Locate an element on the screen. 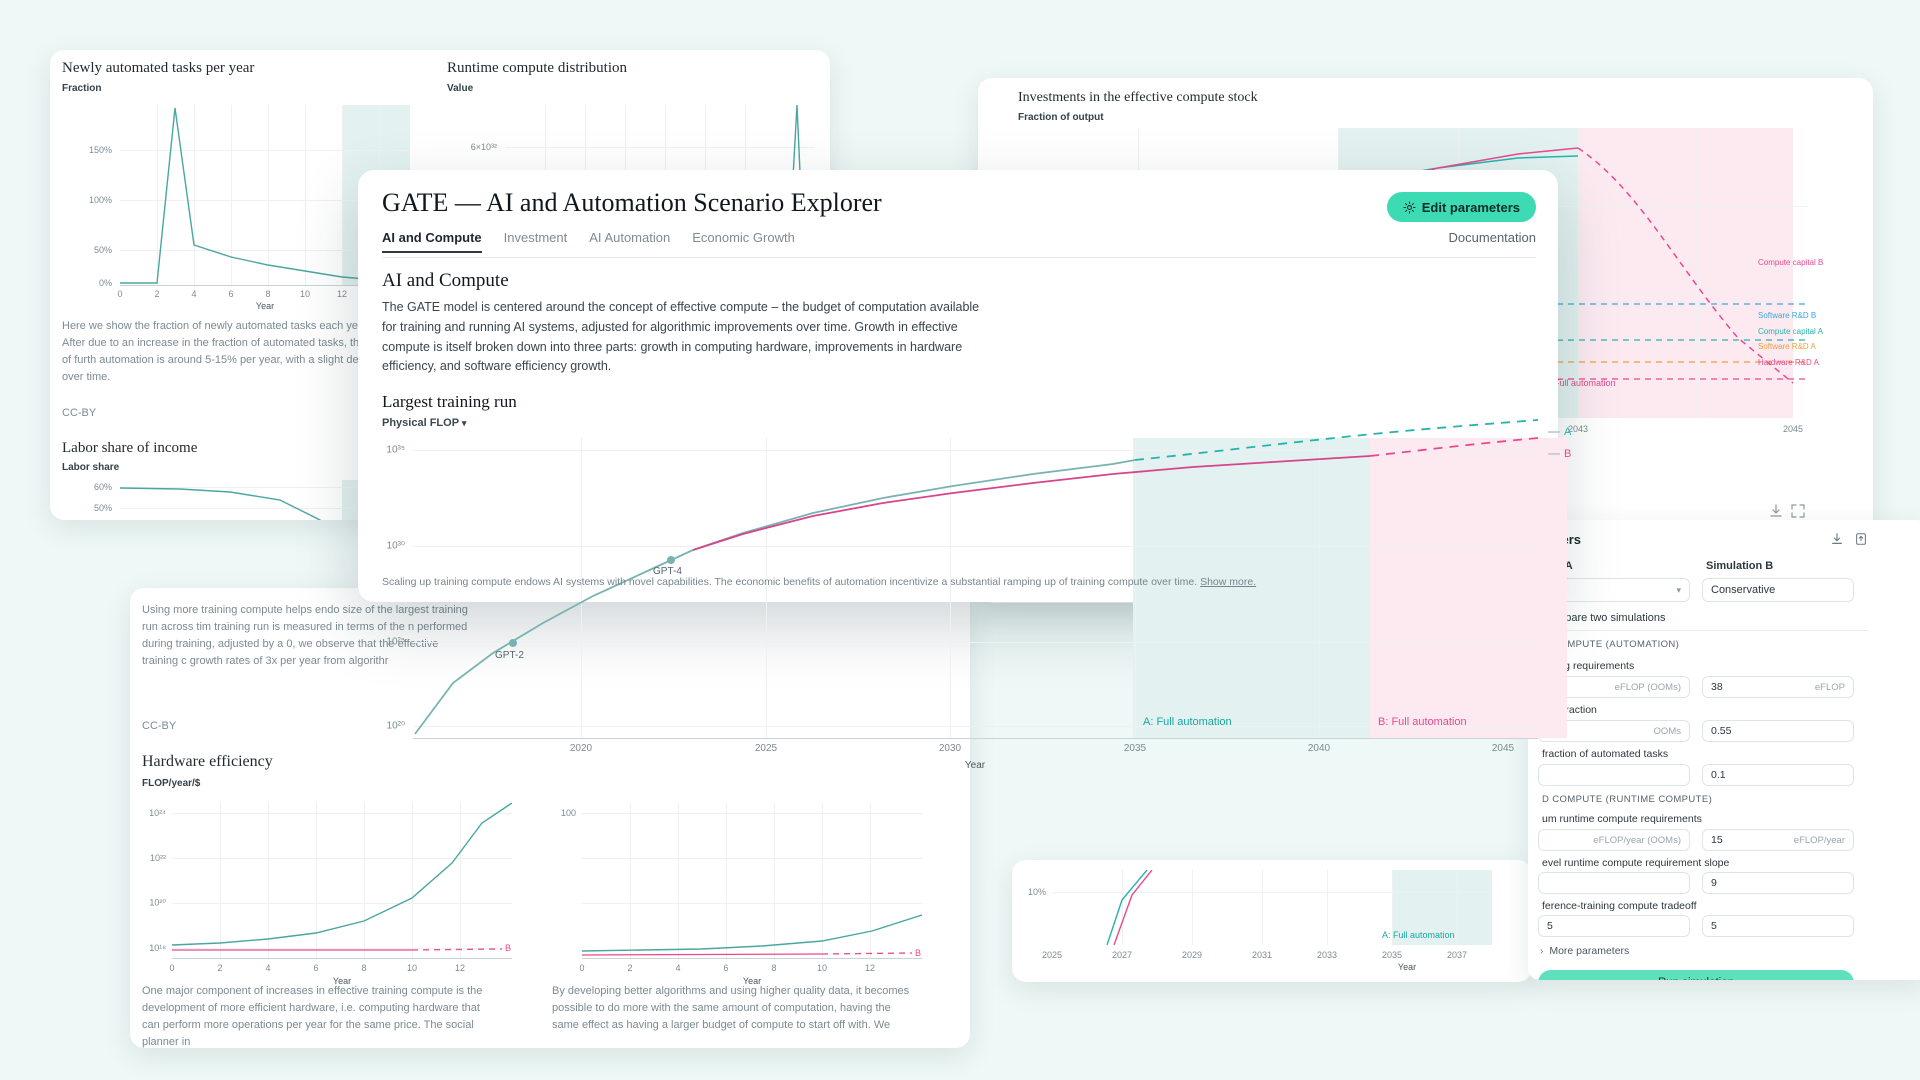  param-row-label: ference-training compute tradeoff is located at coordinates (1619, 906).